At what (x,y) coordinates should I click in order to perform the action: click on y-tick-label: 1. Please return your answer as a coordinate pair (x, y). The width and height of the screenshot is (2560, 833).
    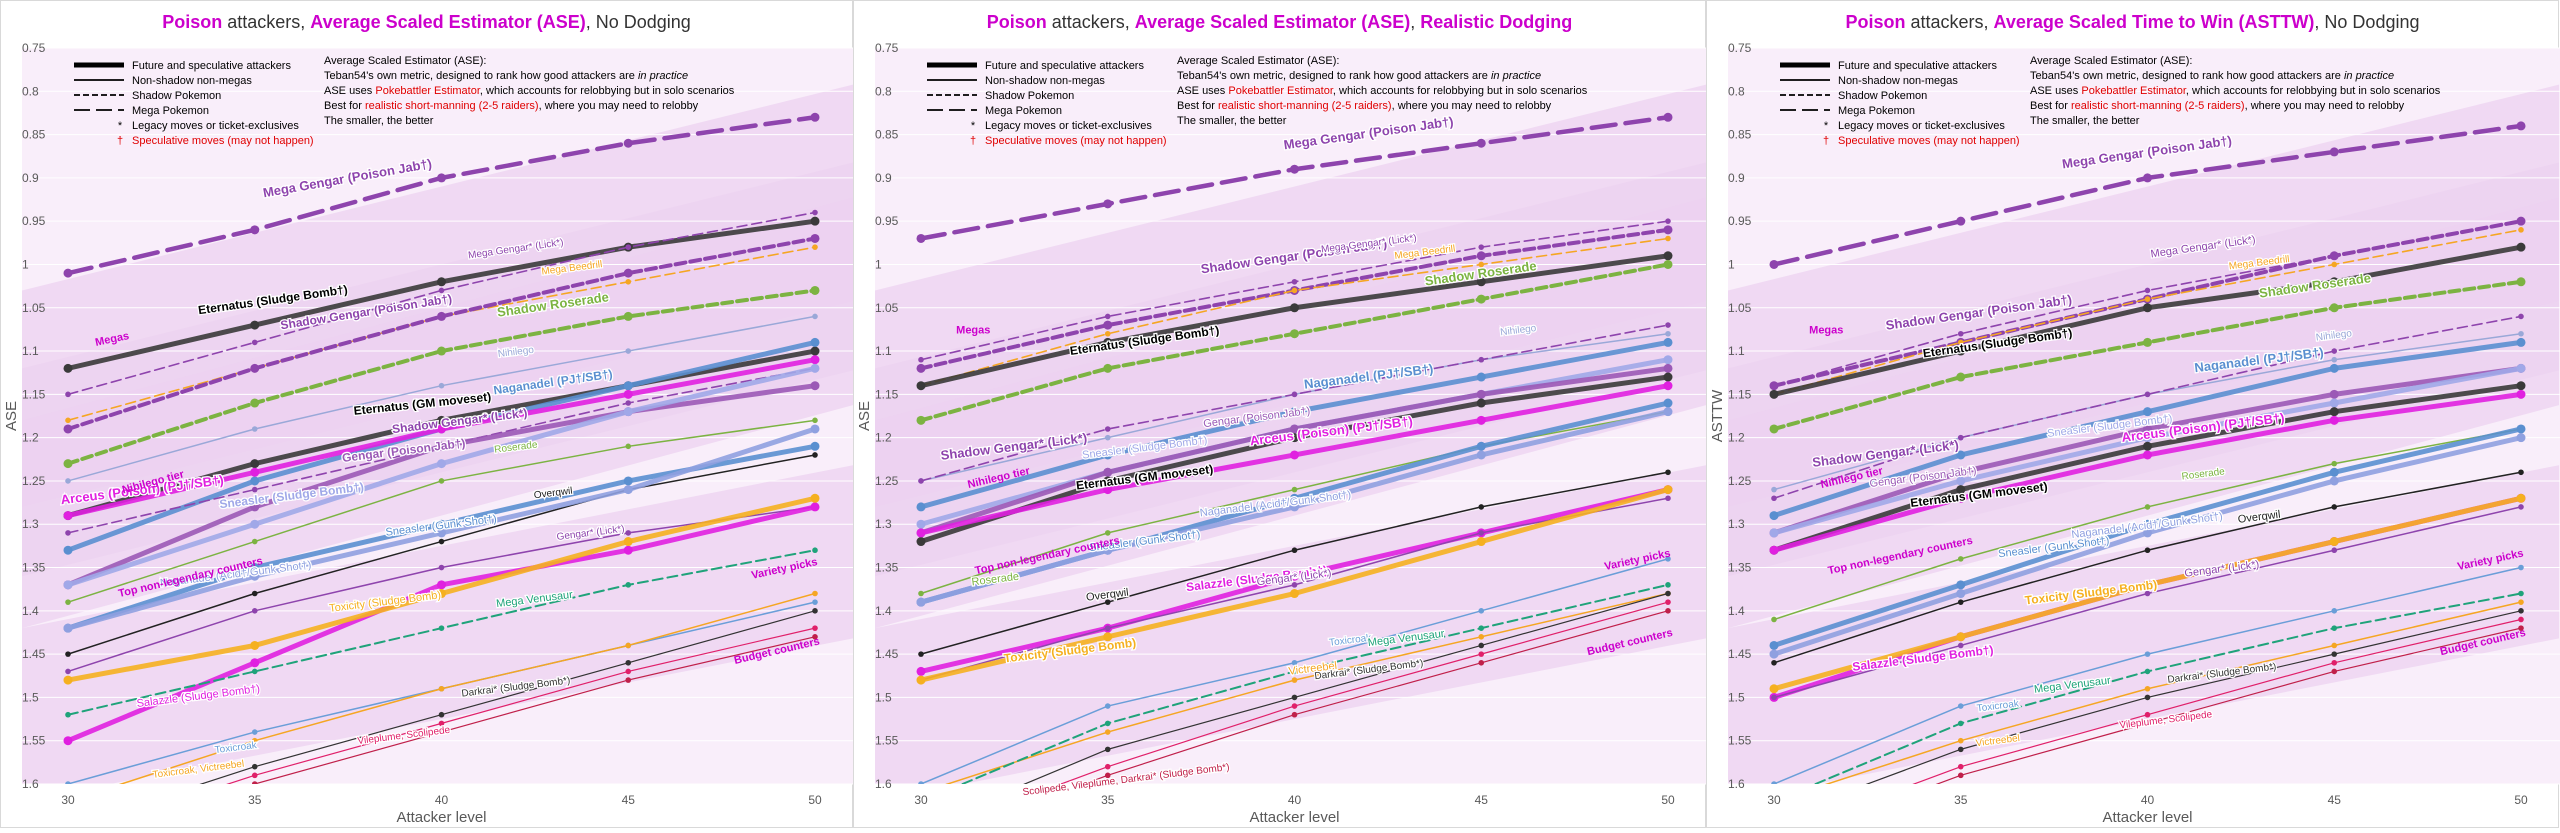
    Looking at the image, I should click on (25, 264).